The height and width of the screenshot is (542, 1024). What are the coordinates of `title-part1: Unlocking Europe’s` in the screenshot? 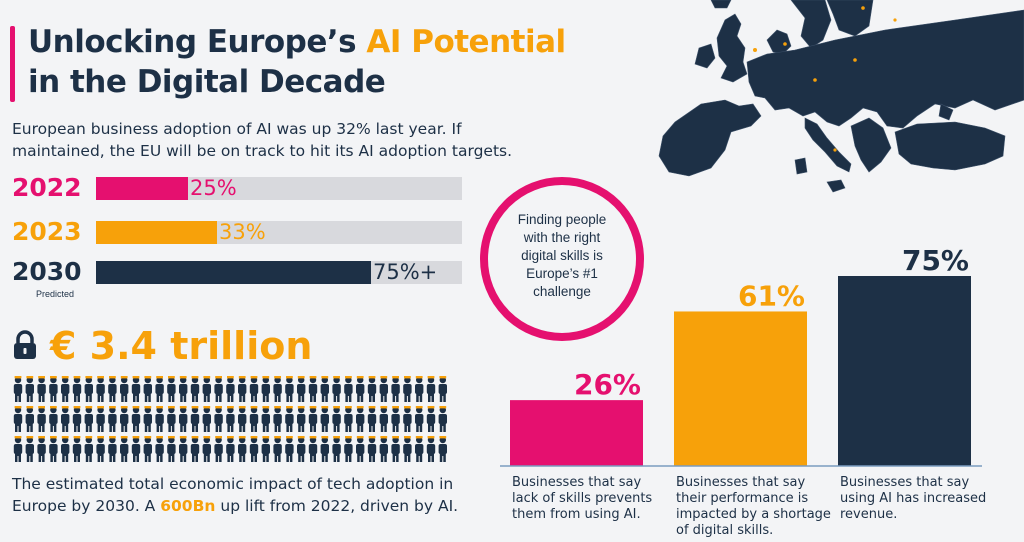 It's located at (197, 42).